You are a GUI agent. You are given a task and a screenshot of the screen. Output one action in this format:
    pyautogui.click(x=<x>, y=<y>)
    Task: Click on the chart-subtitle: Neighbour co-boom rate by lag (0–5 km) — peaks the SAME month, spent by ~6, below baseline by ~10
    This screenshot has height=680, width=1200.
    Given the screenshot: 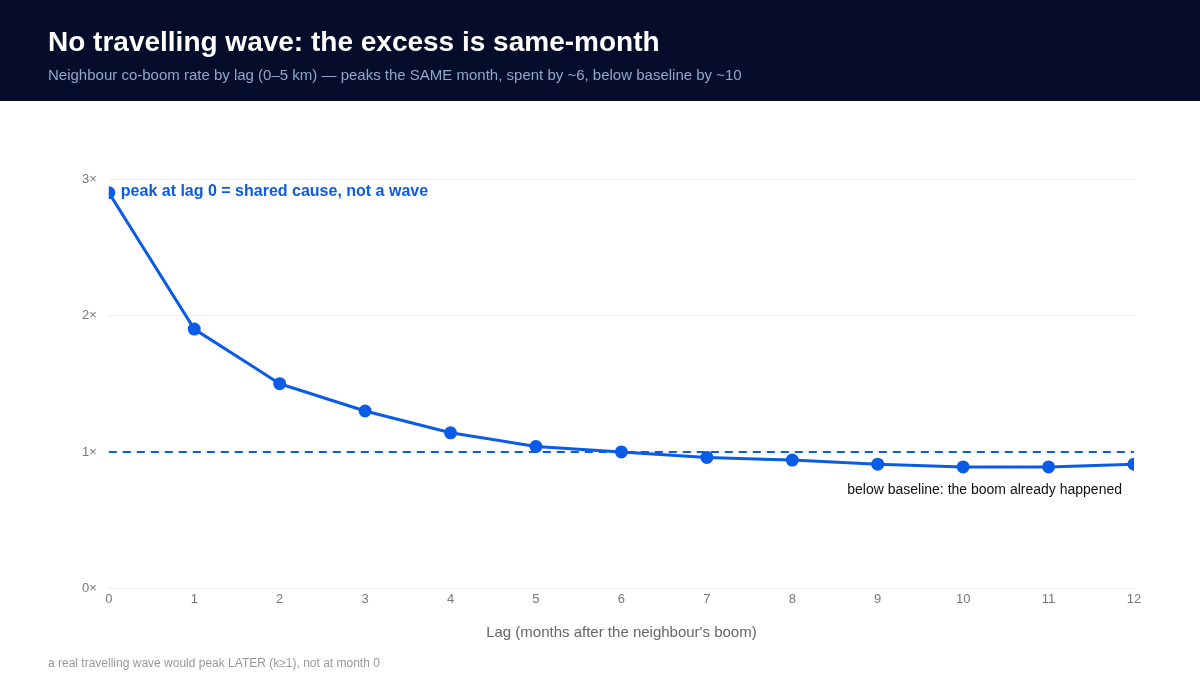 What is the action you would take?
    pyautogui.click(x=395, y=74)
    